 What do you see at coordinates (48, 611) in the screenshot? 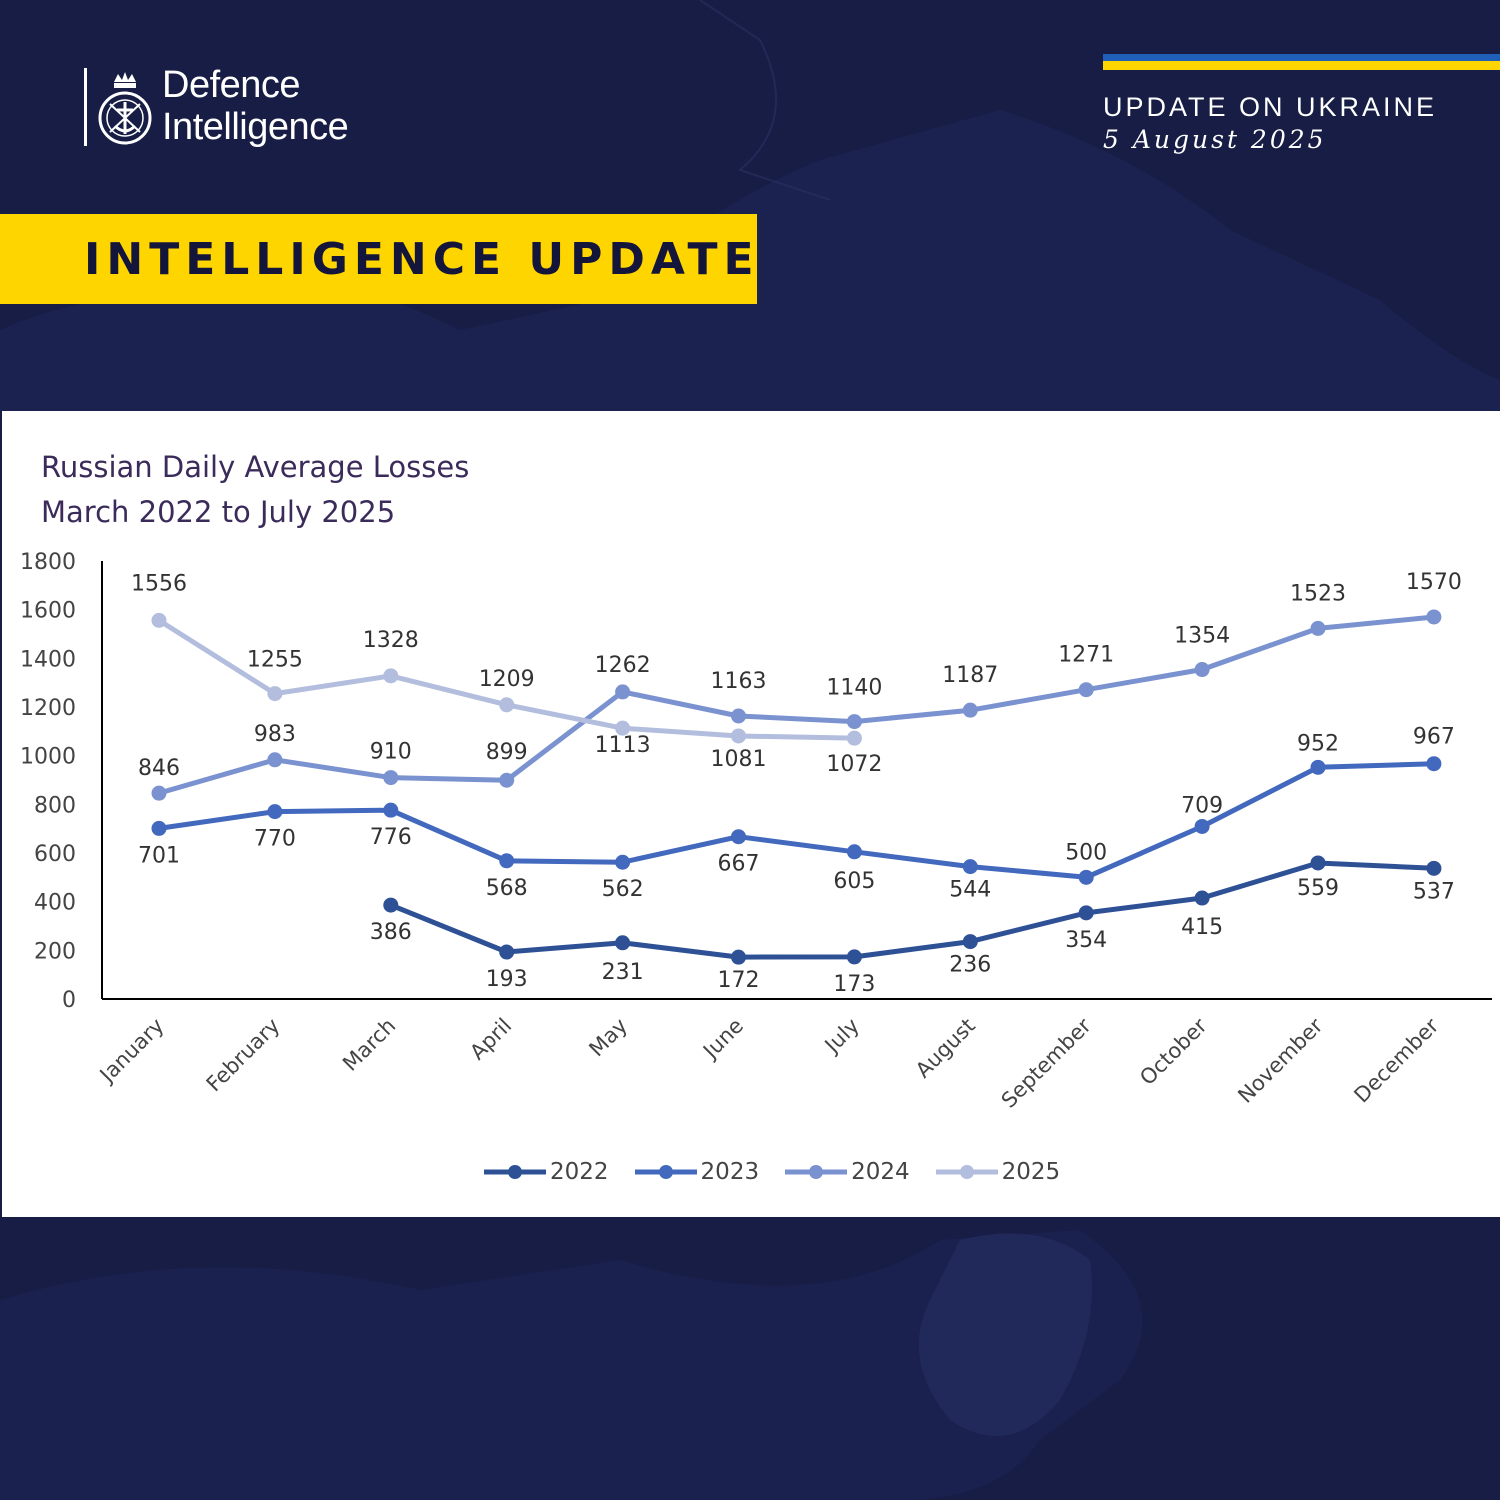
I see `y-tick-label: 1600` at bounding box center [48, 611].